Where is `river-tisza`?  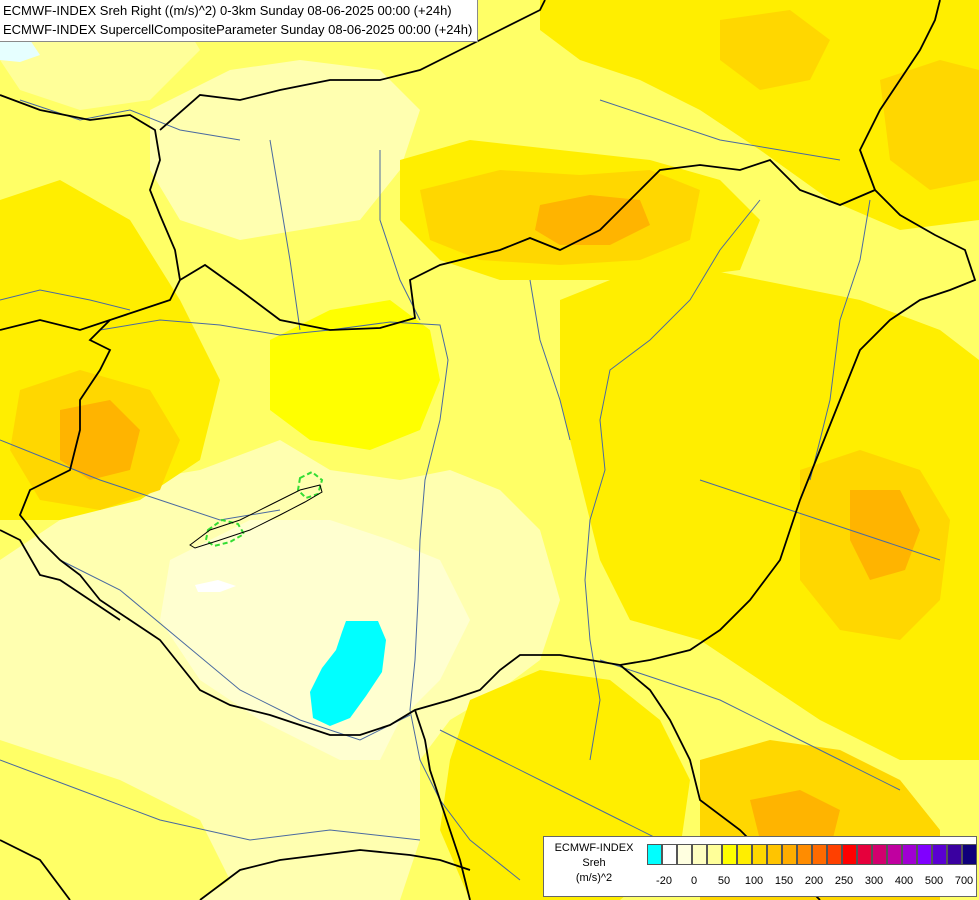 river-tisza is located at coordinates (672, 480).